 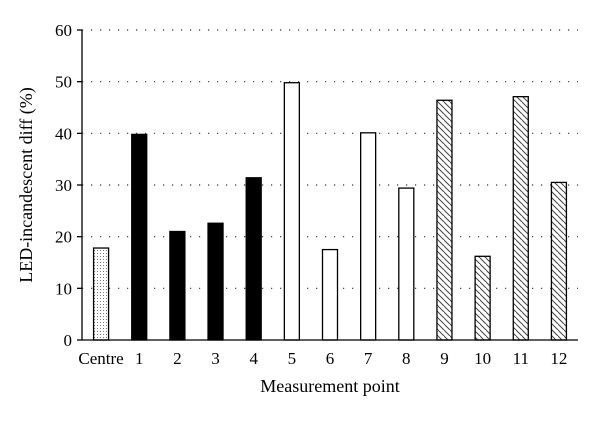 I want to click on x-tick-label: Centre, so click(x=100, y=358).